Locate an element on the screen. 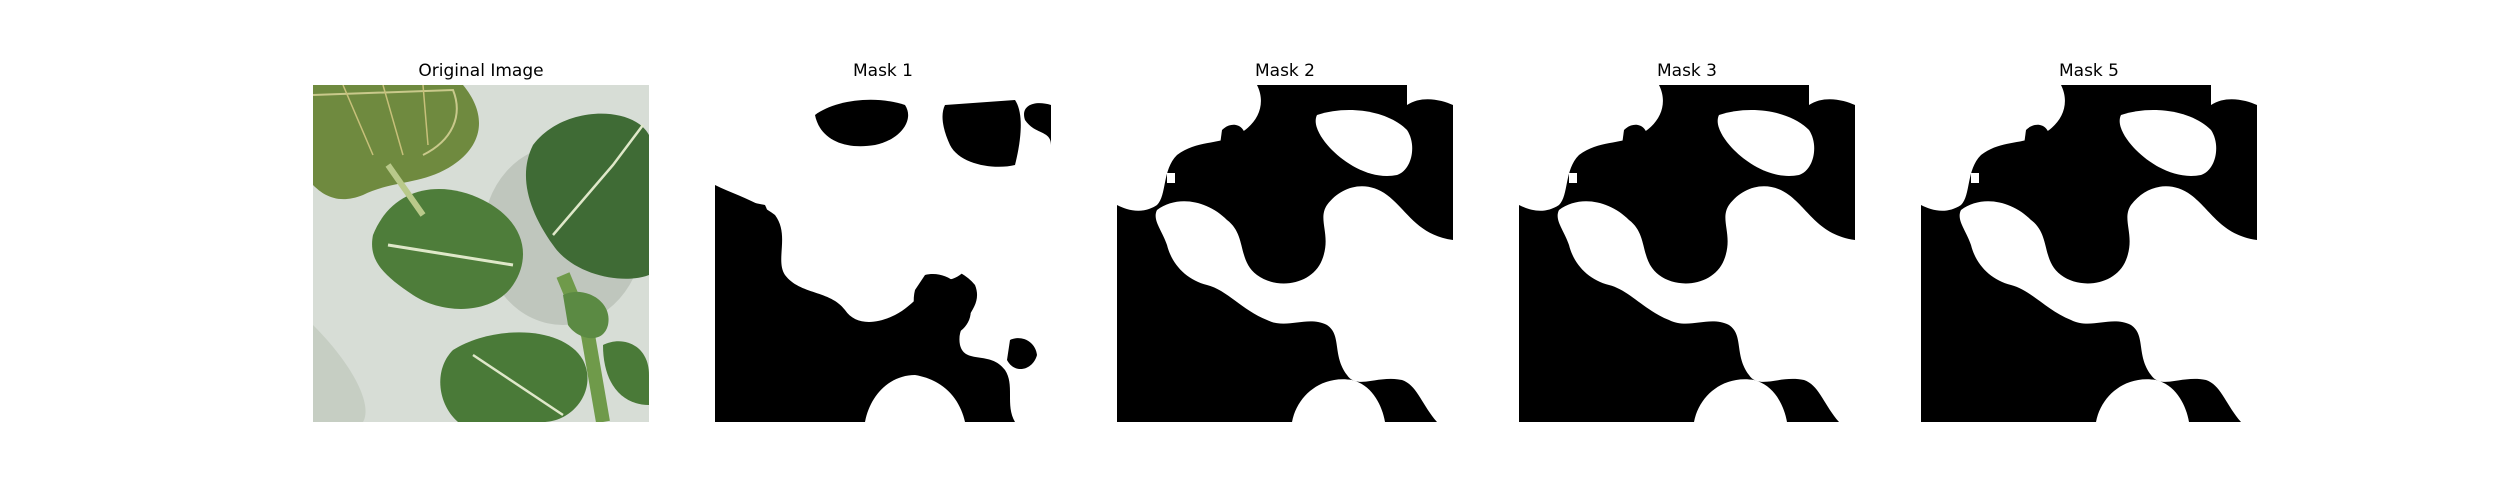  original-plant-photo is located at coordinates (481, 253).